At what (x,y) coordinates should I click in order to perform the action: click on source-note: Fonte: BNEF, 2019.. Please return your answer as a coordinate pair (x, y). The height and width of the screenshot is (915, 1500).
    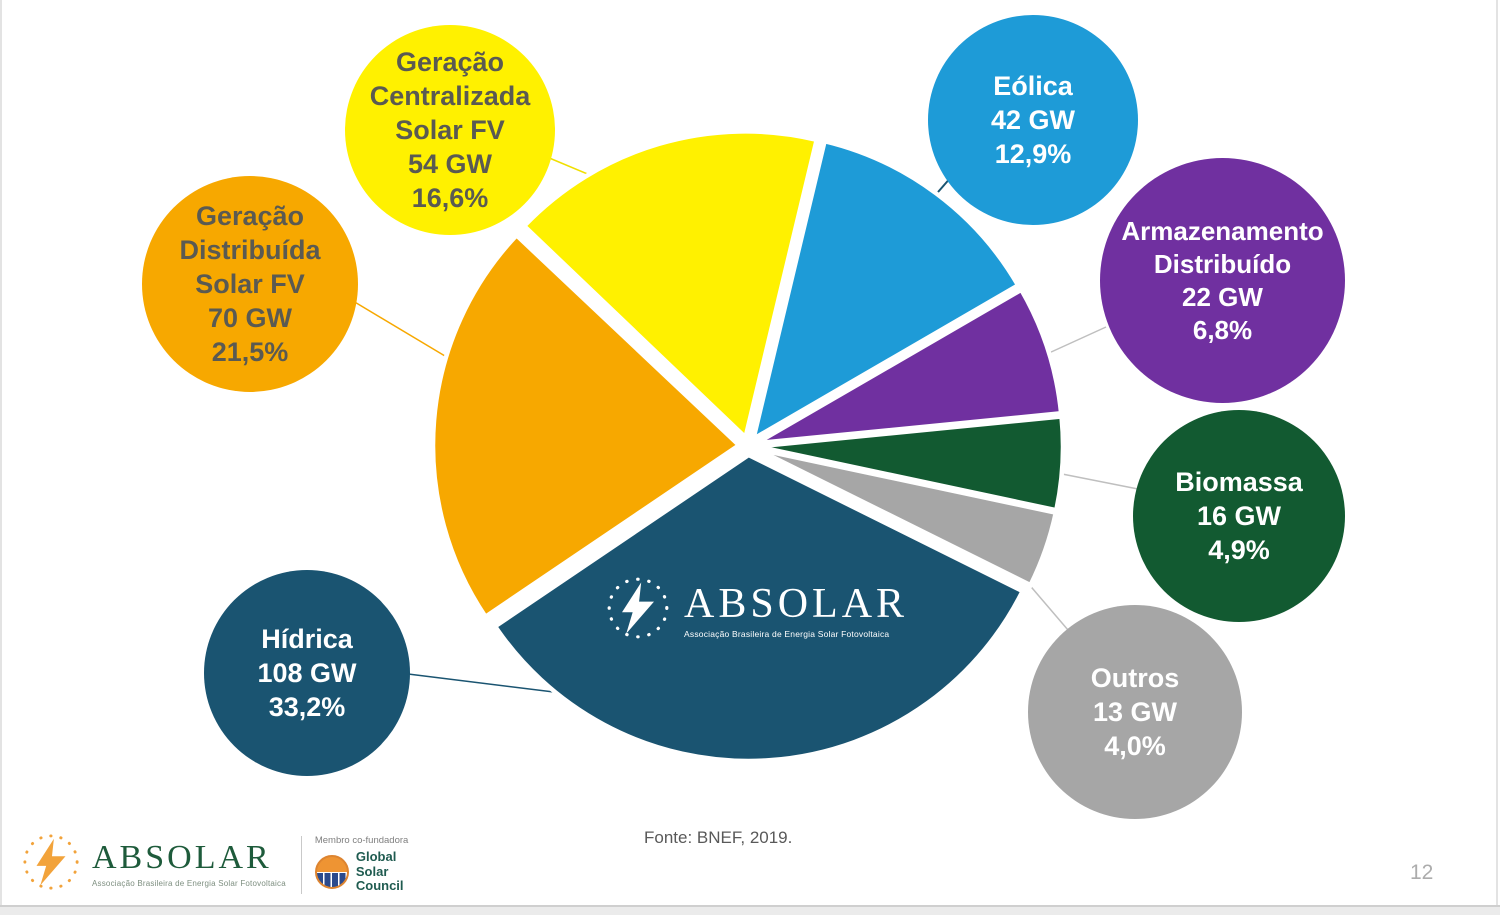
    Looking at the image, I should click on (718, 837).